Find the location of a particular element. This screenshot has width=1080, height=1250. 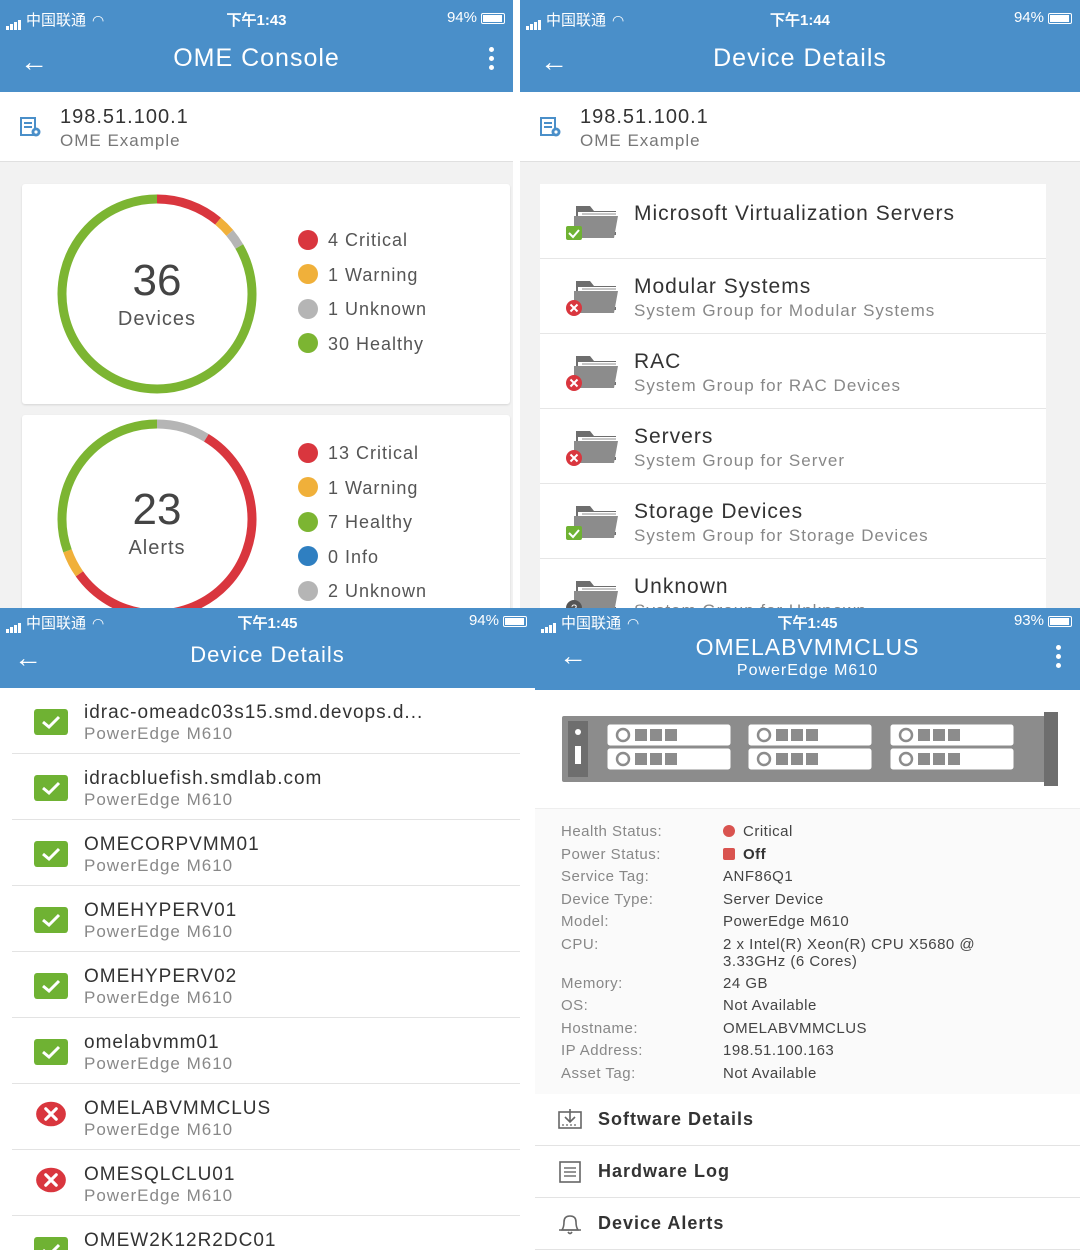

donut-segment-critical is located at coordinates (188, 209).